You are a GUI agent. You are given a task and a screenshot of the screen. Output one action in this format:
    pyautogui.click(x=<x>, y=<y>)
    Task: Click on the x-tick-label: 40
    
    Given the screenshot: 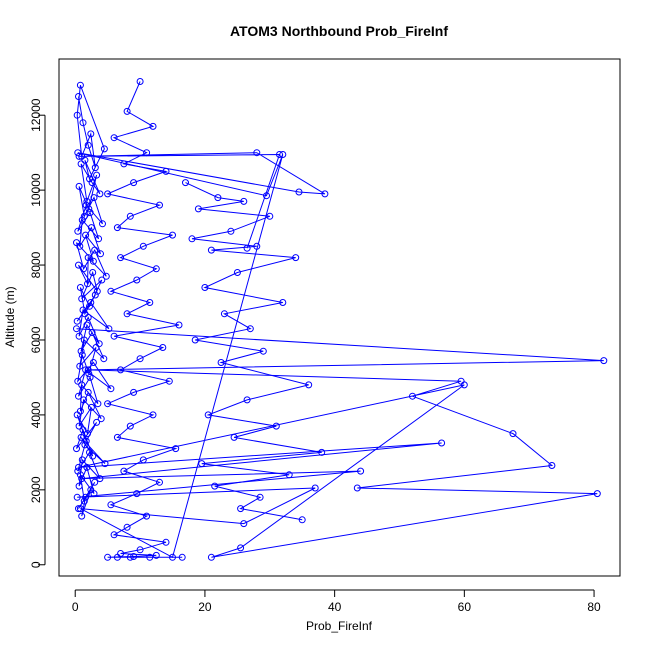 What is the action you would take?
    pyautogui.click(x=335, y=607)
    